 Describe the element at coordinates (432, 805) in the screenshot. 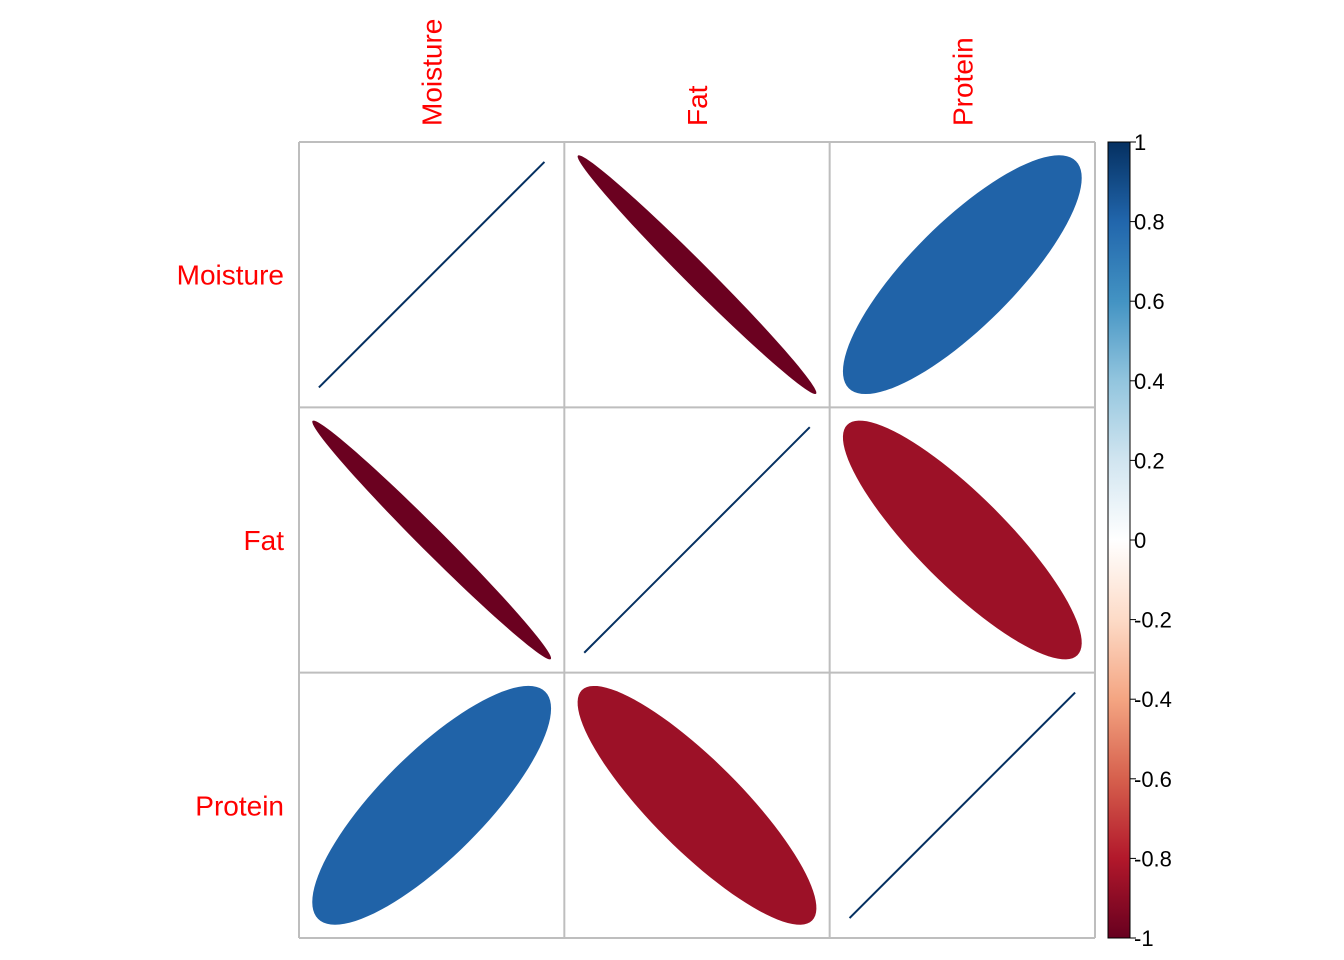

I see `cell-protein-moisture-ellipse` at that location.